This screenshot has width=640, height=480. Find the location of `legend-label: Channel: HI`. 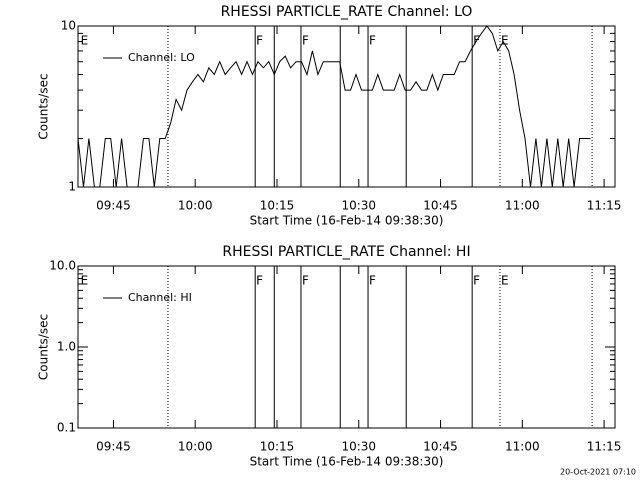

legend-label: Channel: HI is located at coordinates (160, 297).